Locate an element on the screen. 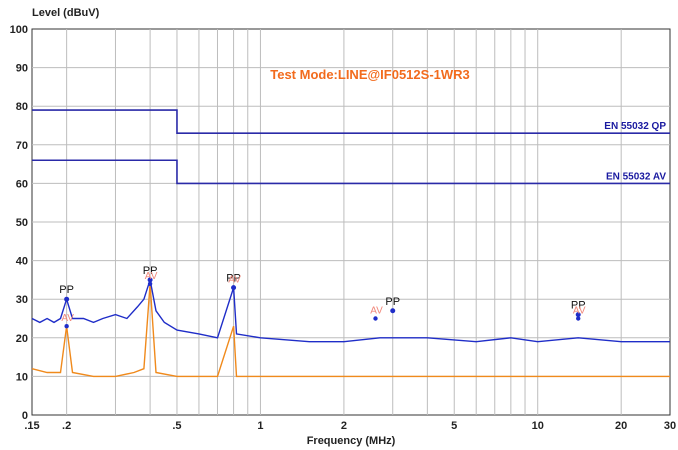  x-tick-label: .2 is located at coordinates (66, 426).